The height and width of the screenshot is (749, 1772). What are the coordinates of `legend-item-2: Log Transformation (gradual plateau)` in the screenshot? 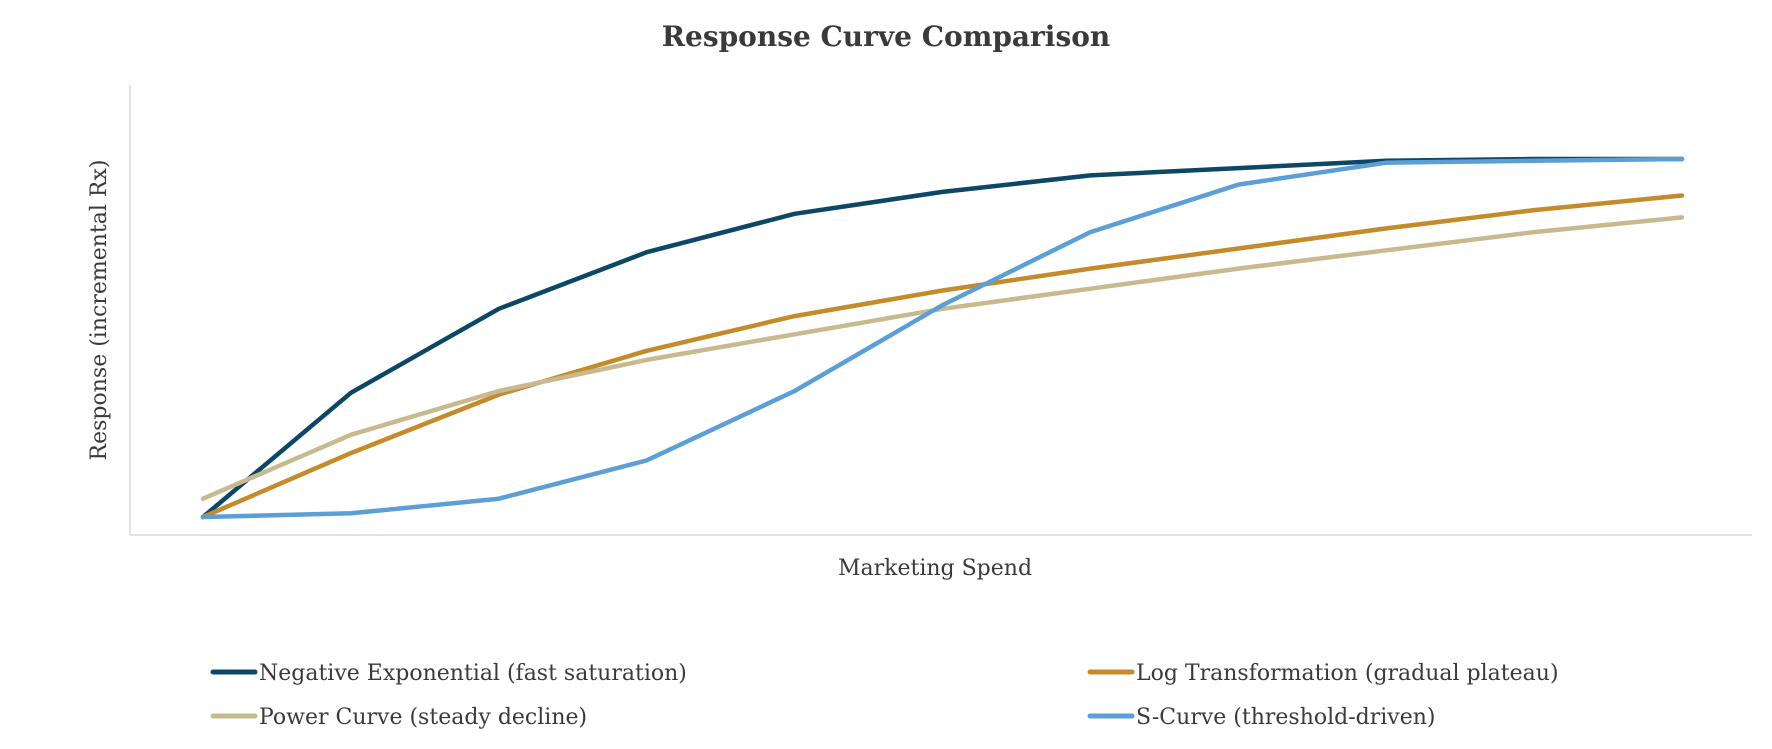 It's located at (1323, 673).